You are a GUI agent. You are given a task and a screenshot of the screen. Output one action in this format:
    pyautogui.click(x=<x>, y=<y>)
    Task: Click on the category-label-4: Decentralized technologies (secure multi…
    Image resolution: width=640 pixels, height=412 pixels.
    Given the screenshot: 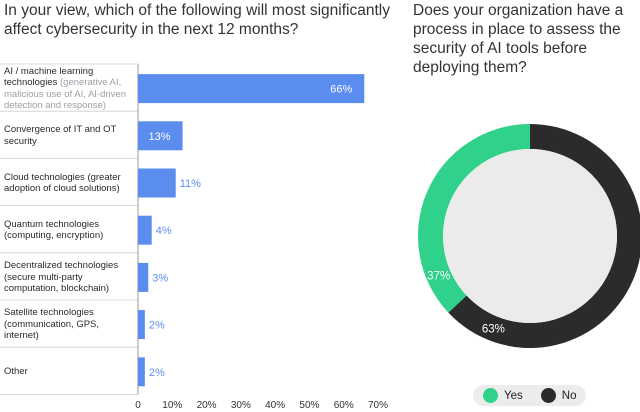 What is the action you would take?
    pyautogui.click(x=68, y=277)
    